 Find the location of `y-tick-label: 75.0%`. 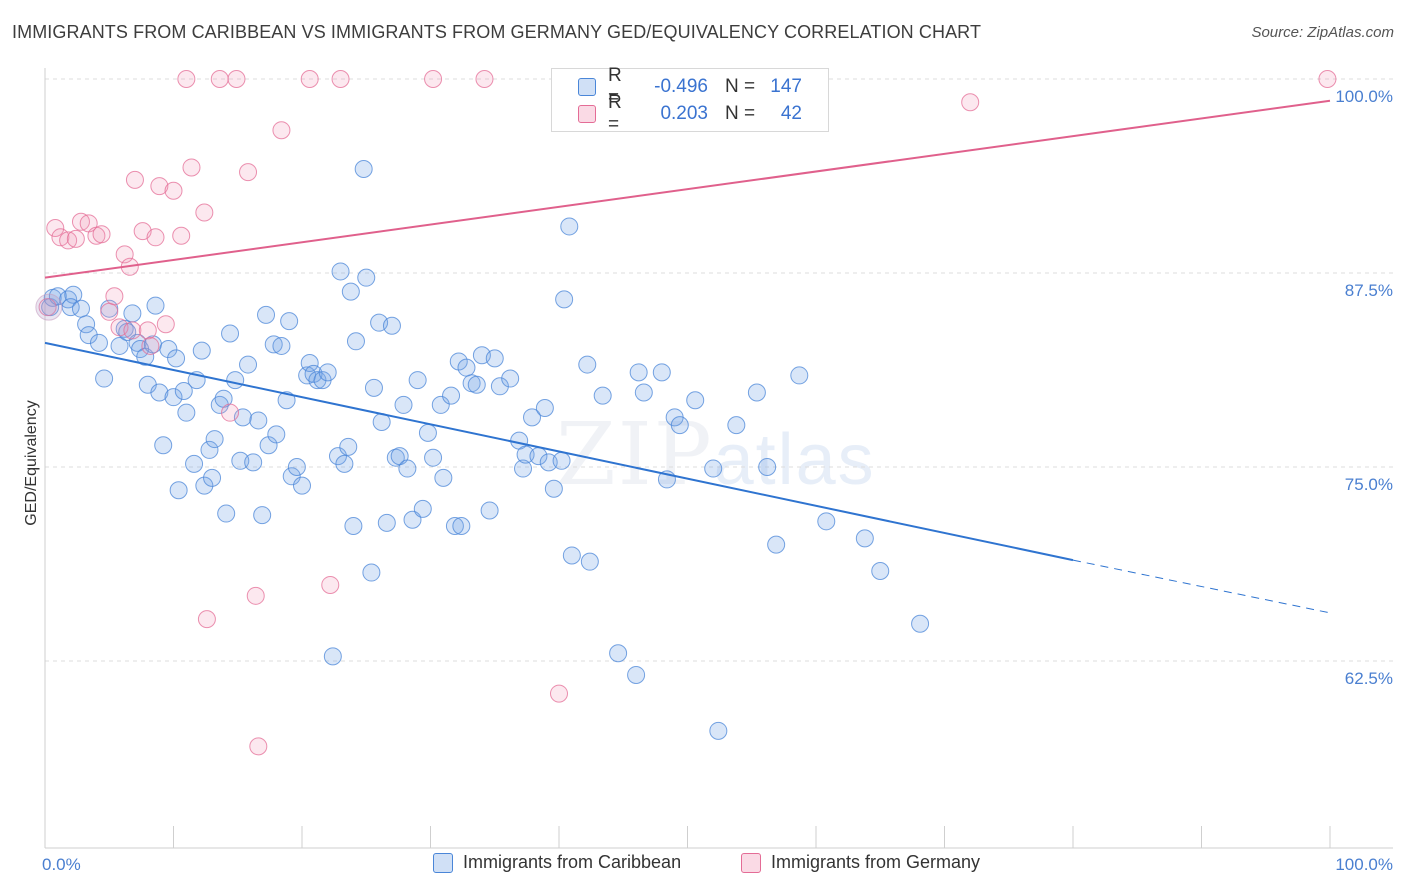

y-tick-label: 75.0% is located at coordinates (1369, 484).